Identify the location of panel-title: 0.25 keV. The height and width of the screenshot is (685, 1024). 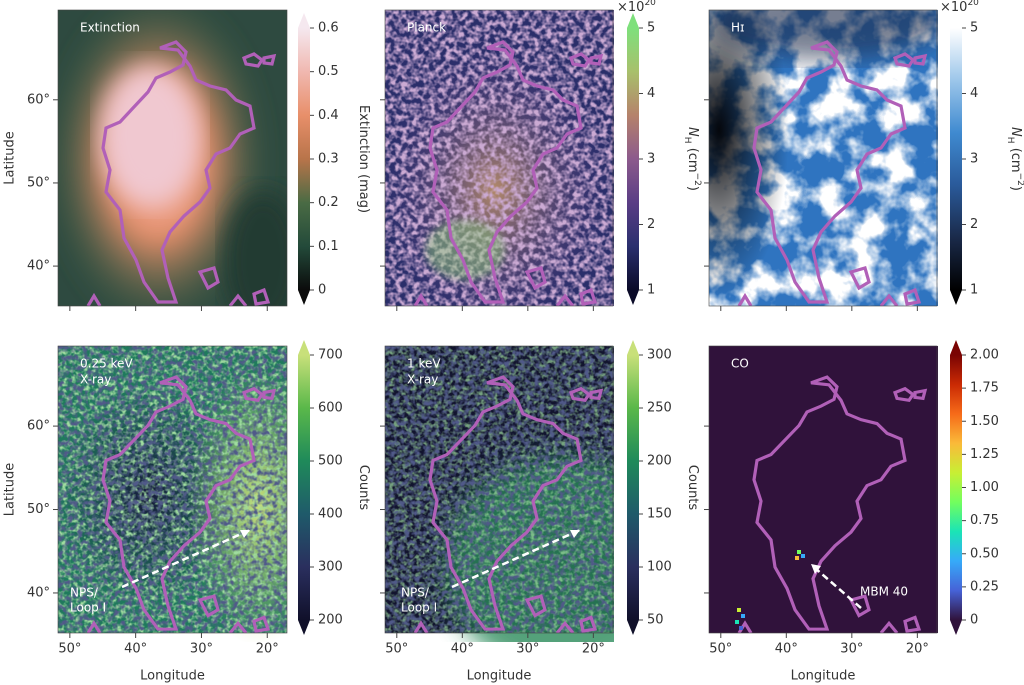
(106, 364).